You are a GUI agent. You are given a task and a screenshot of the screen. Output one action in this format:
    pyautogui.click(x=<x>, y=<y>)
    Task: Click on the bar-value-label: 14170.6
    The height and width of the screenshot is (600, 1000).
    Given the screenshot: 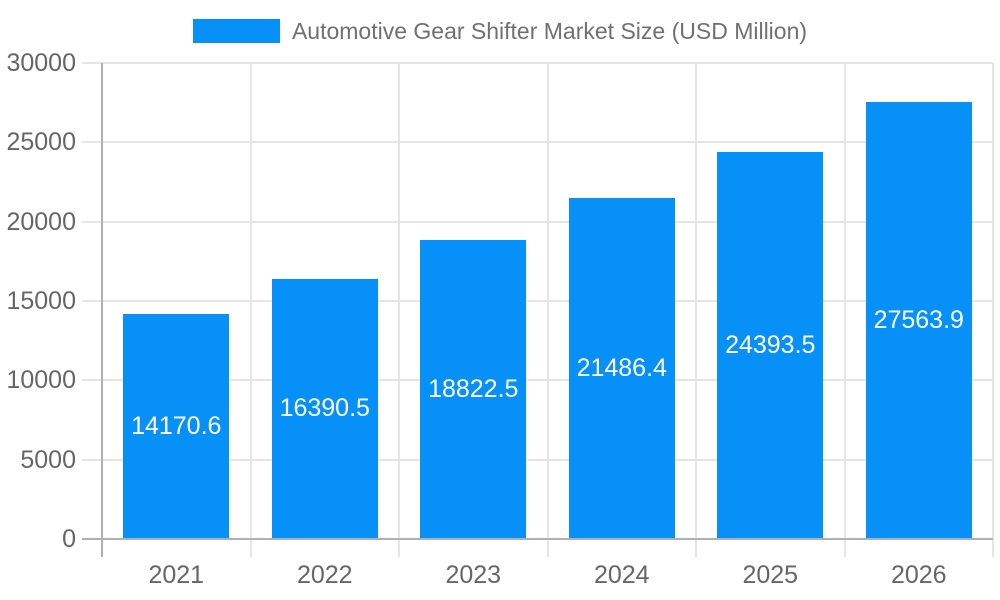 What is the action you would take?
    pyautogui.click(x=176, y=426)
    